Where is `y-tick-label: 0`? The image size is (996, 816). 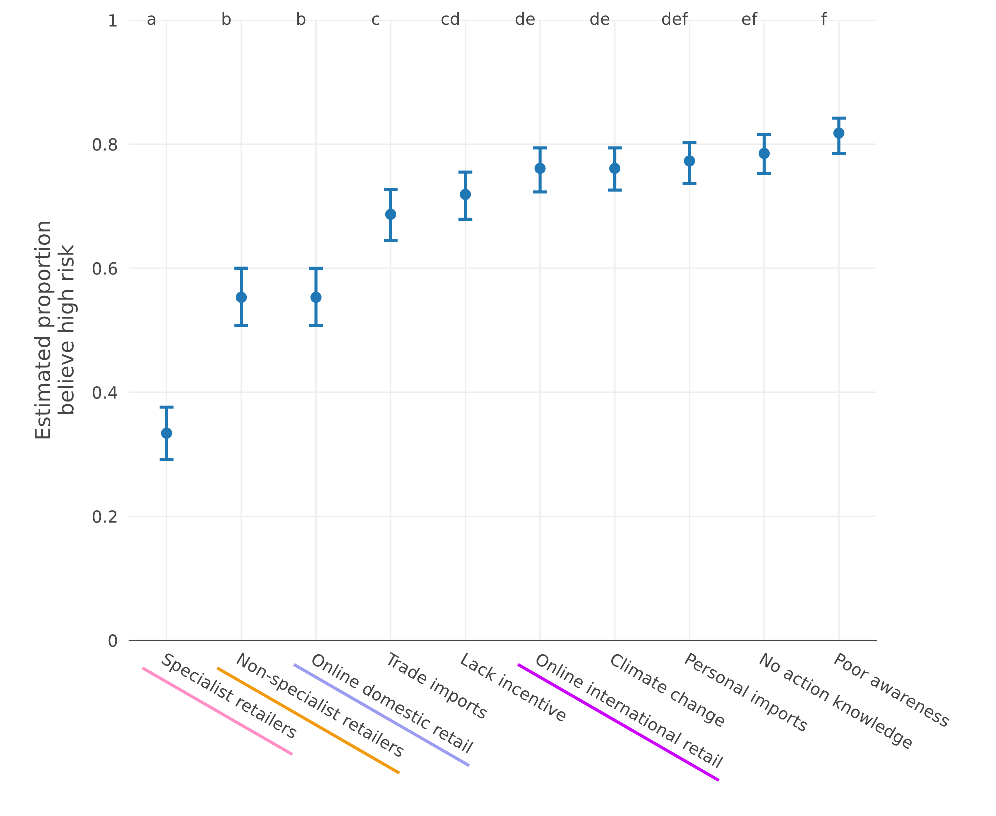 y-tick-label: 0 is located at coordinates (113, 641).